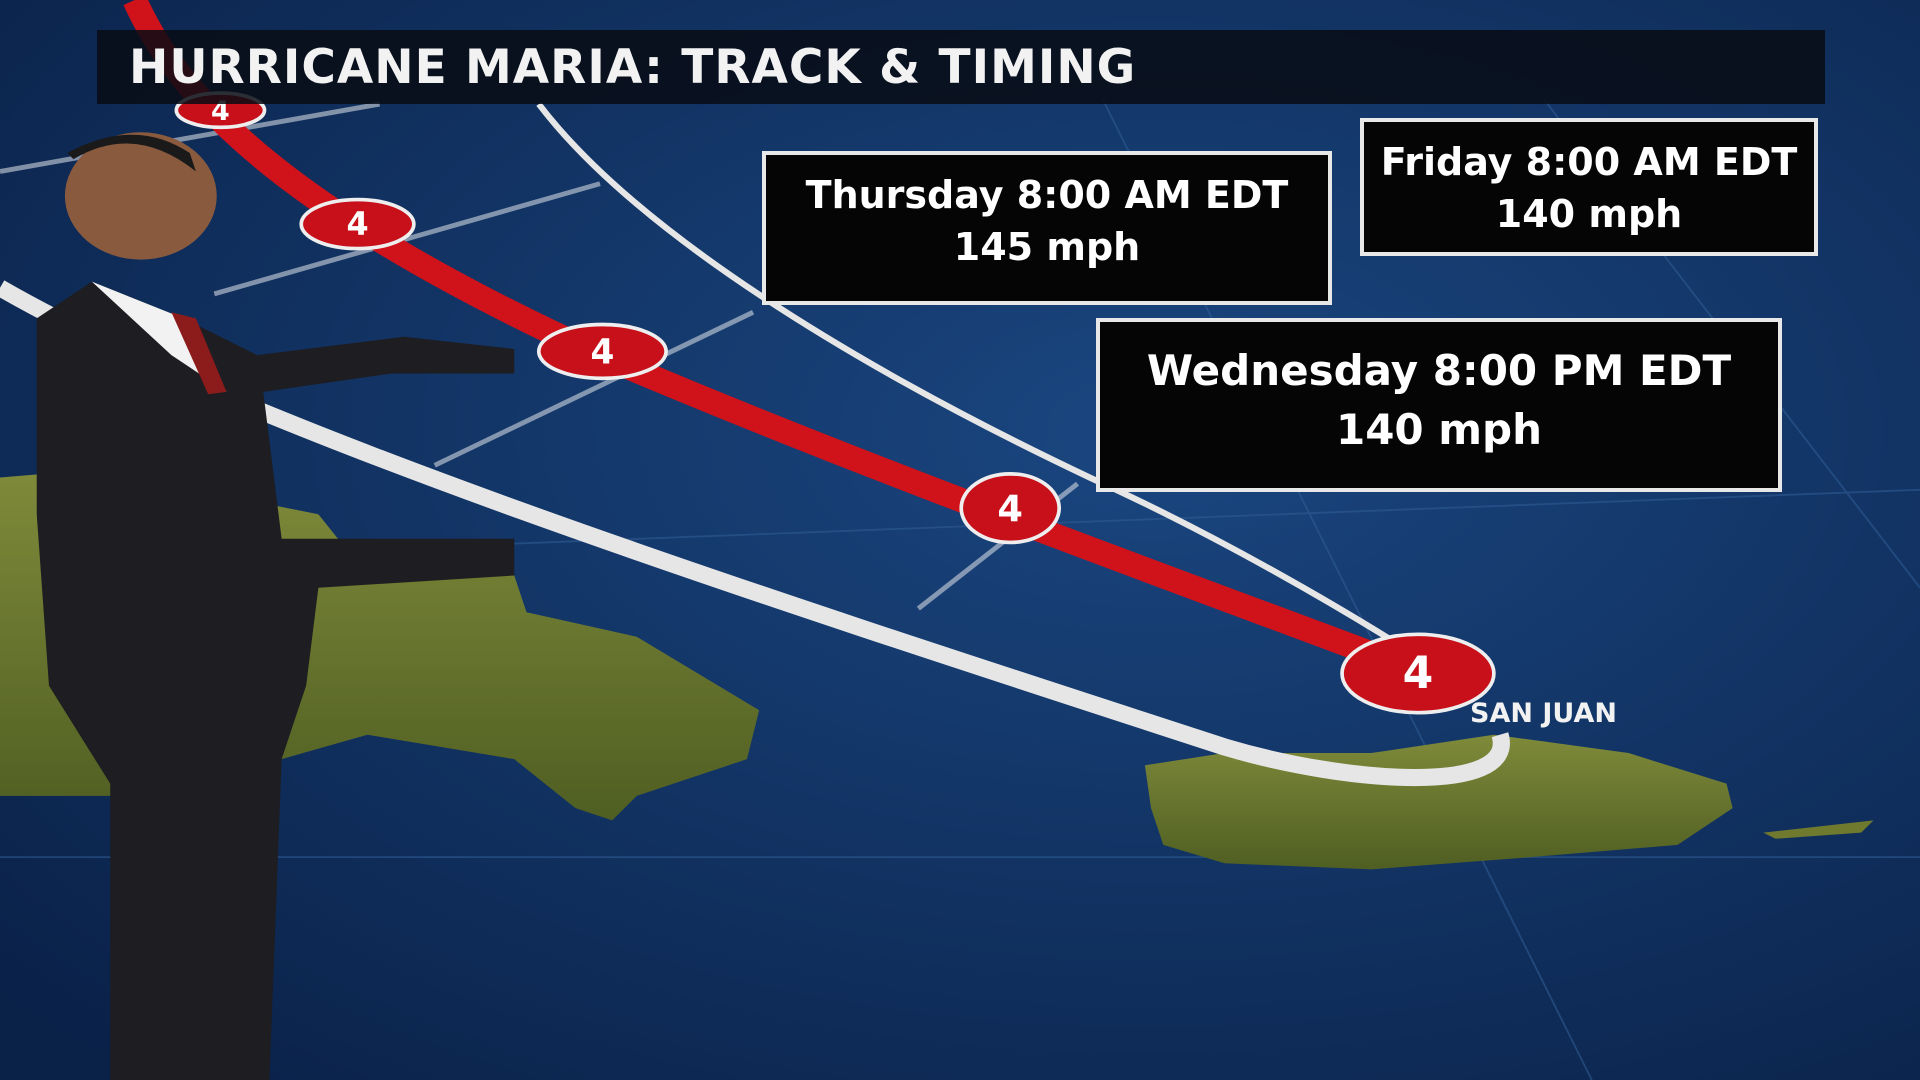  Describe the element at coordinates (1818, 829) in the screenshot. I see `virgin-islands` at that location.